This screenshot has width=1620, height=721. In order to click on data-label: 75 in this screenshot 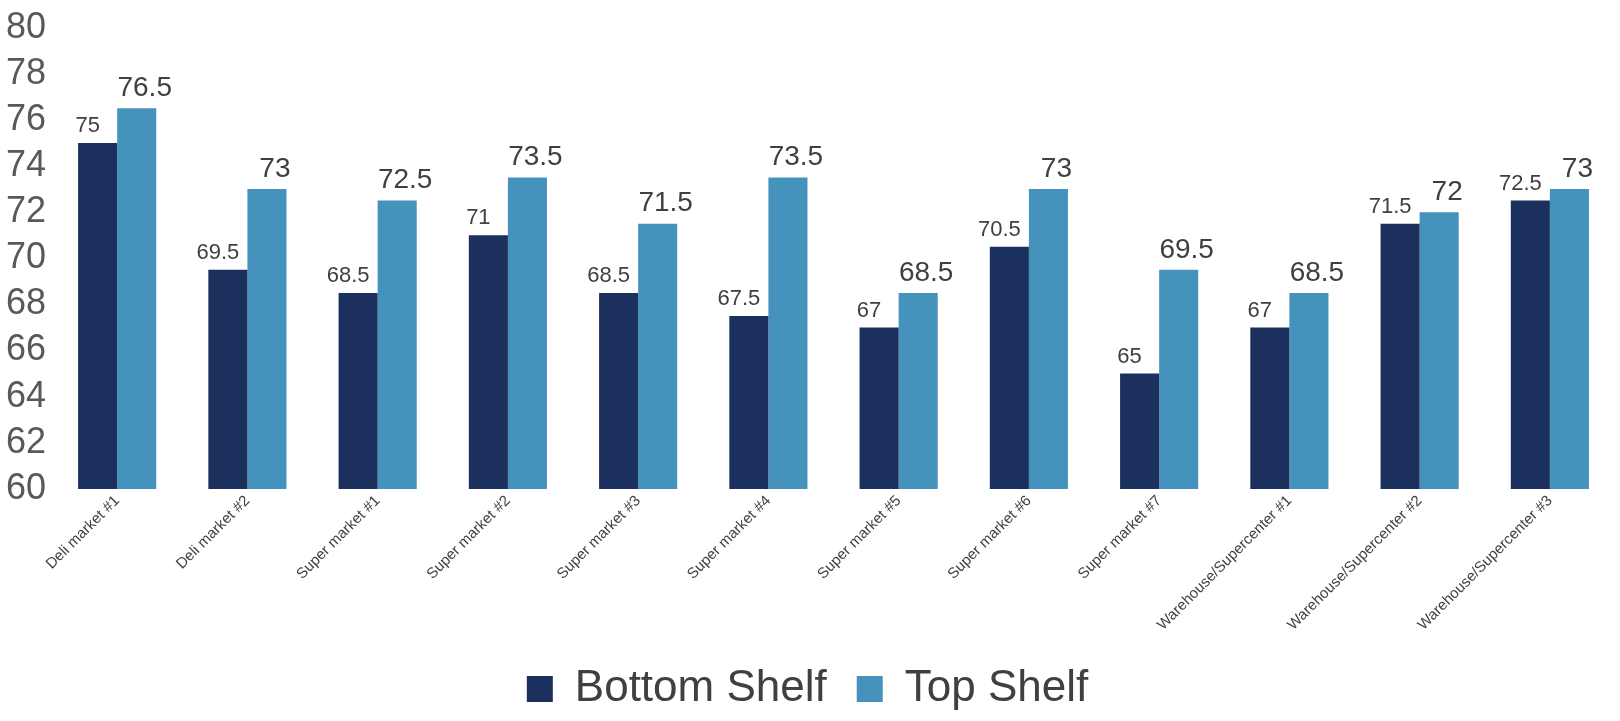, I will do `click(87, 124)`.